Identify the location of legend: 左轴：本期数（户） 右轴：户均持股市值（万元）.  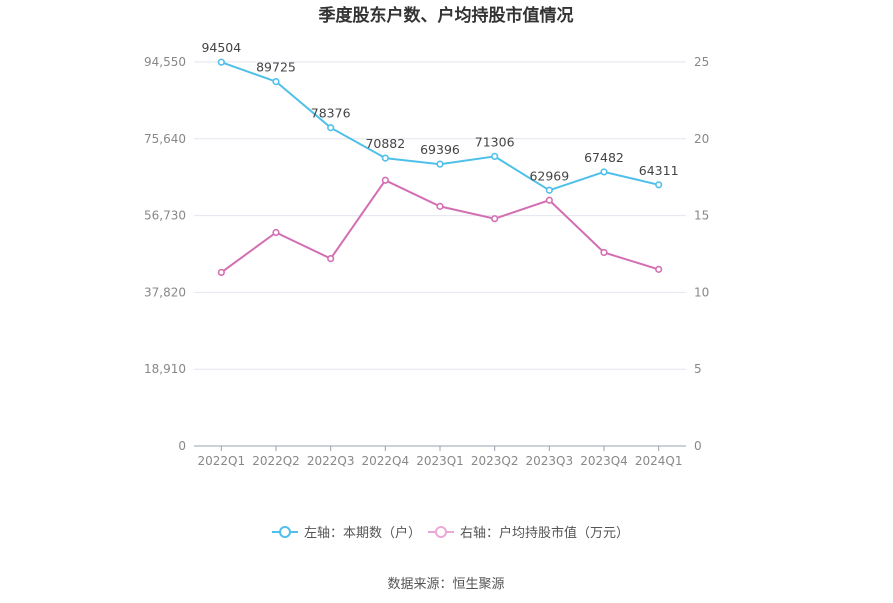
(450, 533).